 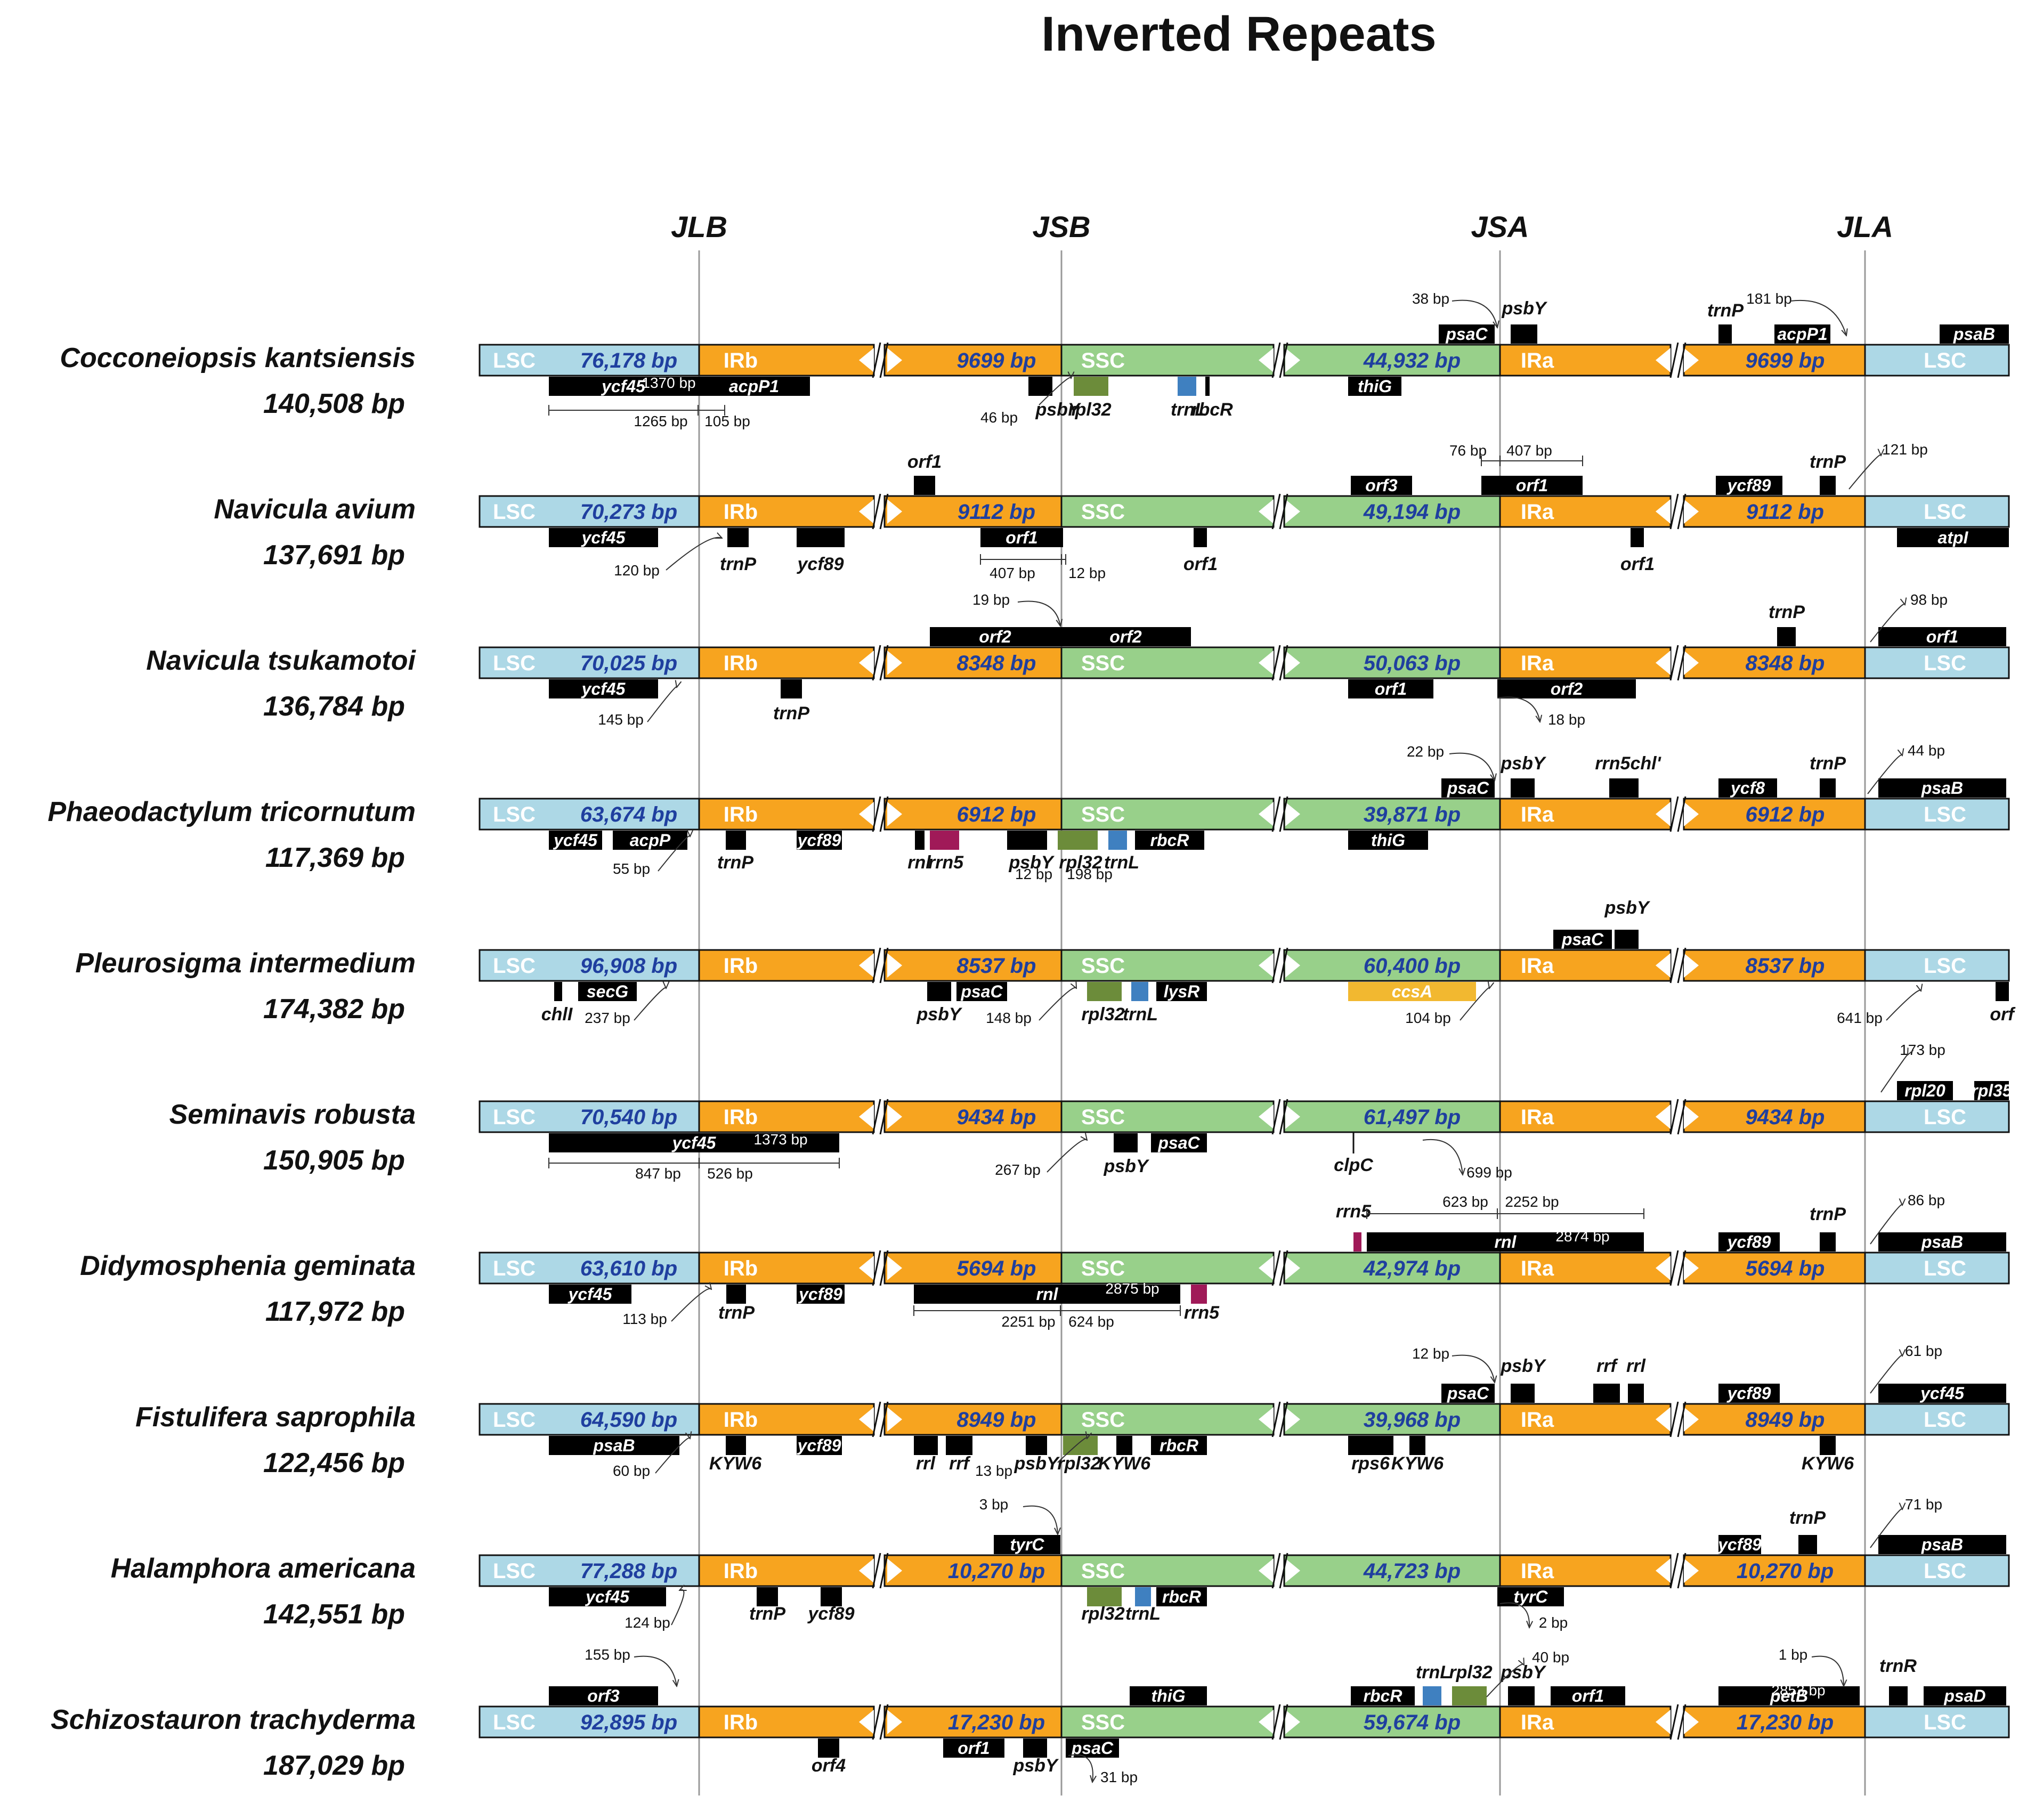 What do you see at coordinates (1018, 1169) in the screenshot?
I see `bp-annotation: 267 bp` at bounding box center [1018, 1169].